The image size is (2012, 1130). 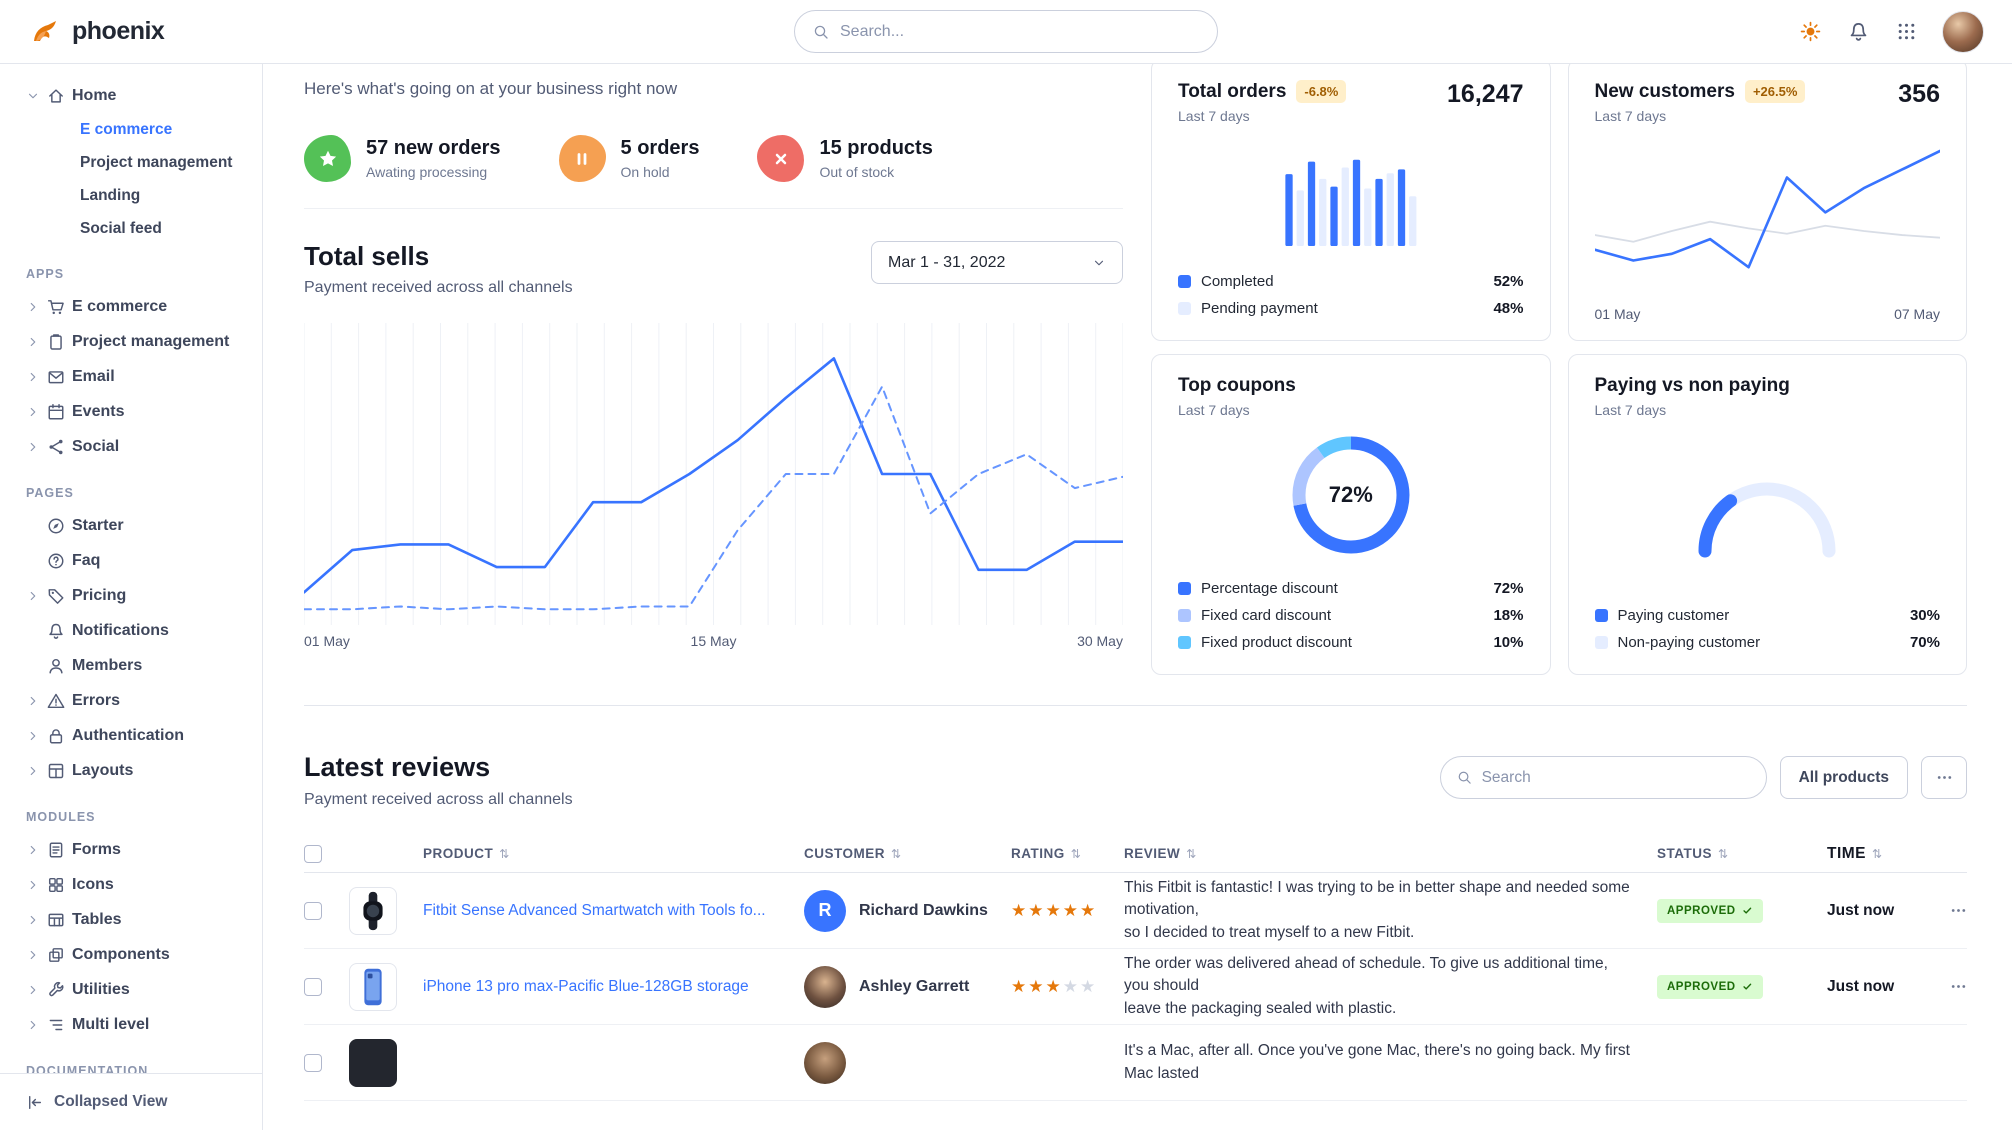 I want to click on sidebar-item-events: Events, so click(x=137, y=411).